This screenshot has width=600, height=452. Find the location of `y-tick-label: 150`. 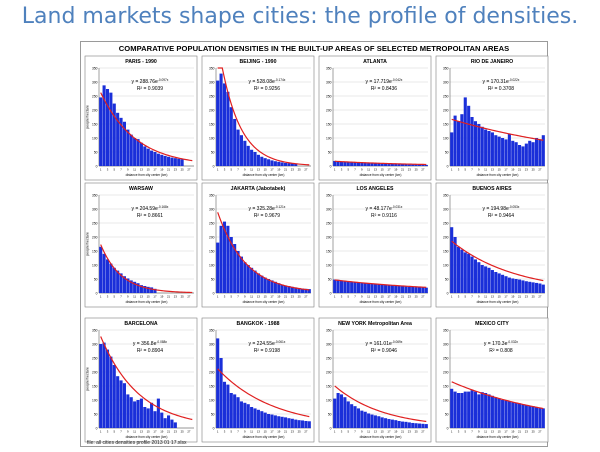

y-tick-label: 150 is located at coordinates (446, 386).